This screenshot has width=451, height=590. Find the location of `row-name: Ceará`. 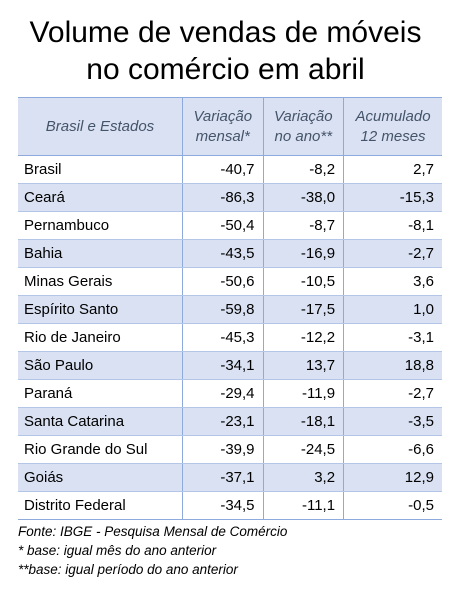

row-name: Ceará is located at coordinates (100, 197).